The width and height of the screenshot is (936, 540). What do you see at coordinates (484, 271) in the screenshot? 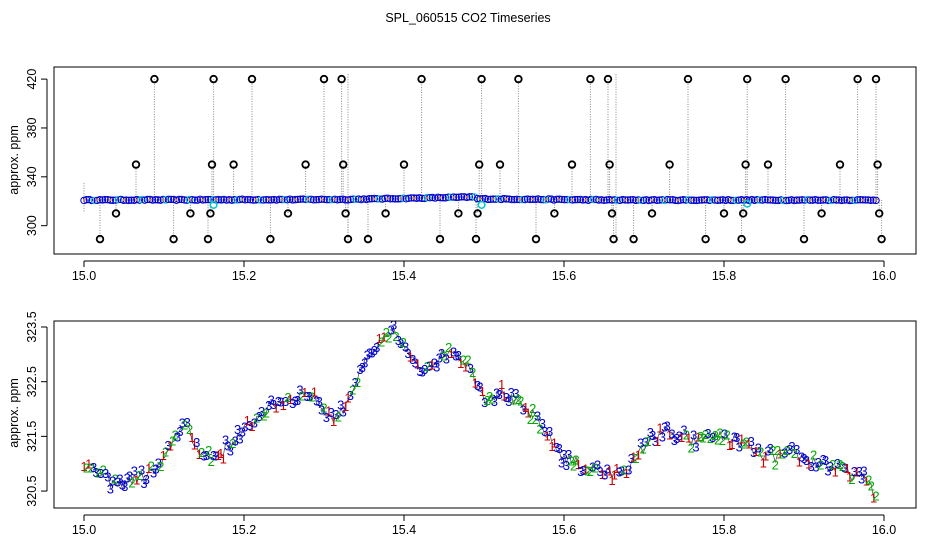
I see `top-x-axis: 15.0 15.2 15.4 15.6 15.8 16.0` at bounding box center [484, 271].